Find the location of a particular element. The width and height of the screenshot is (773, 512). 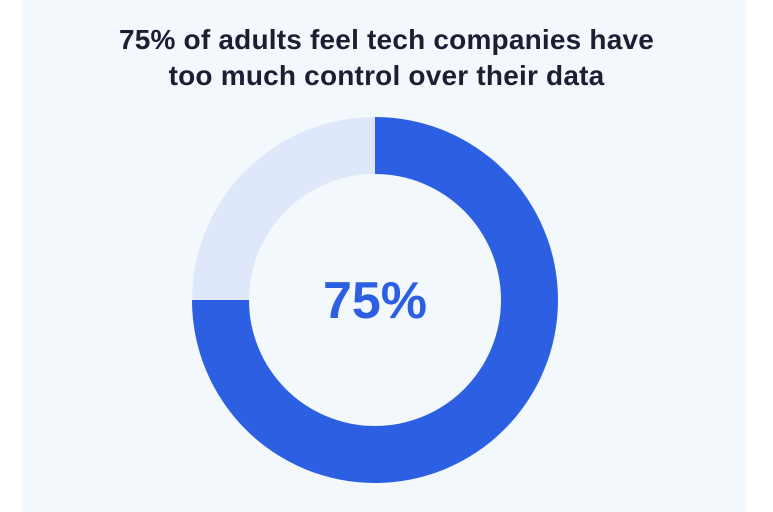

donut-center-label: 75% is located at coordinates (375, 301).